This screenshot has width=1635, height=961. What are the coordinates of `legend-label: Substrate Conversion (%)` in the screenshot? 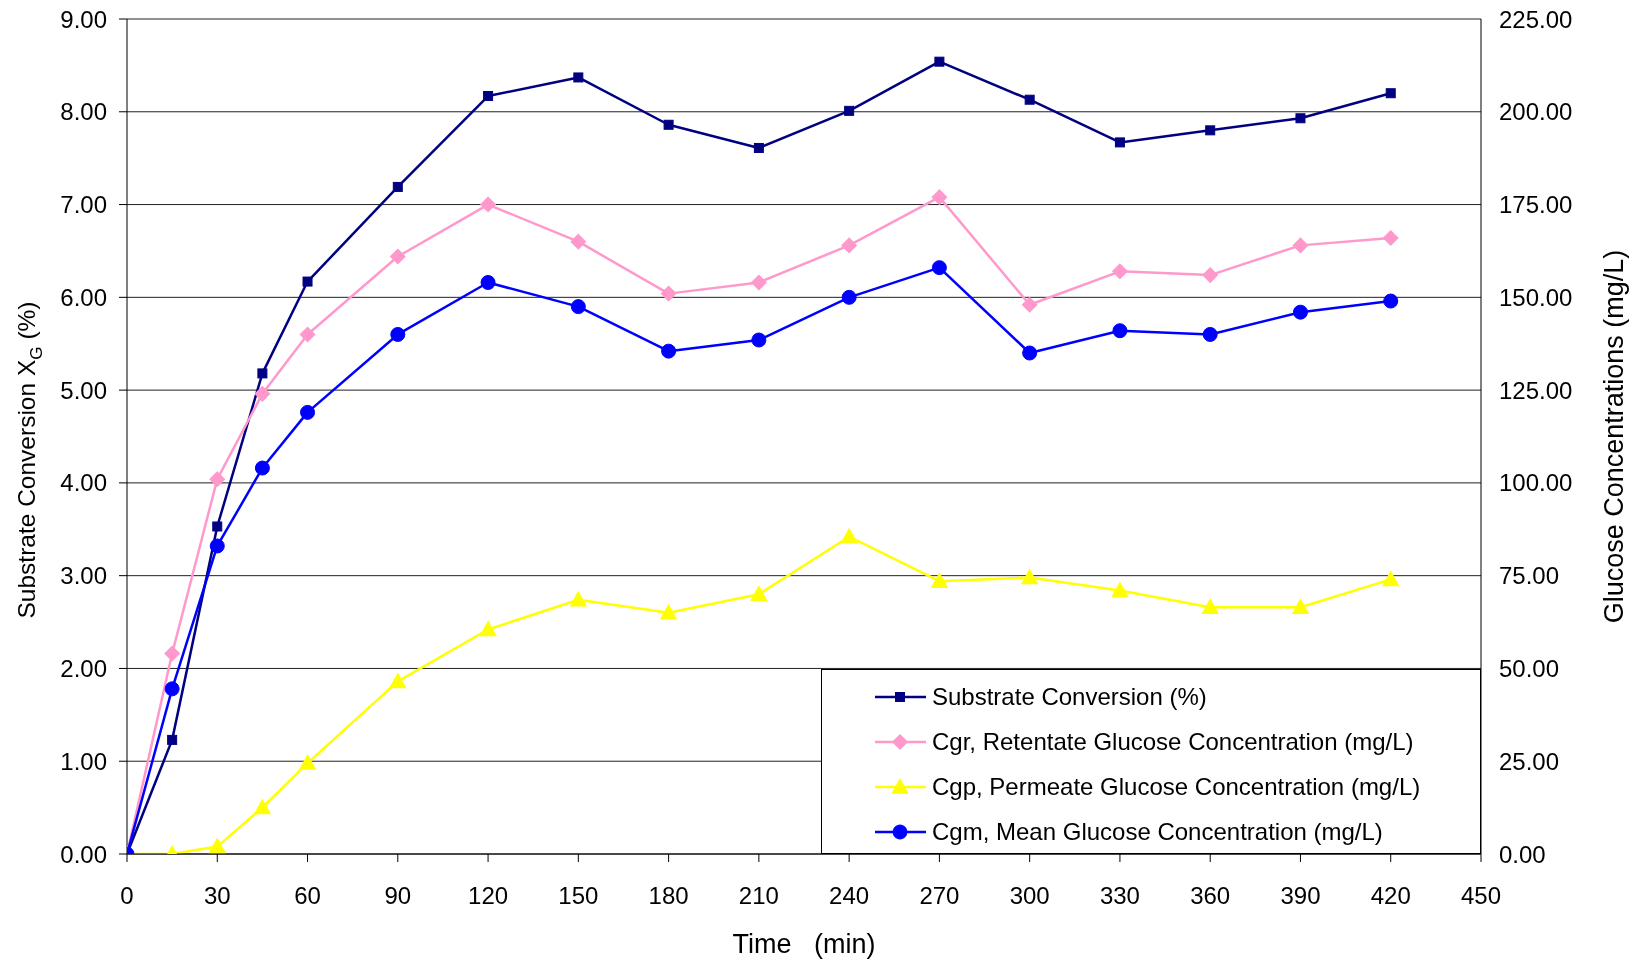 It's located at (1069, 696).